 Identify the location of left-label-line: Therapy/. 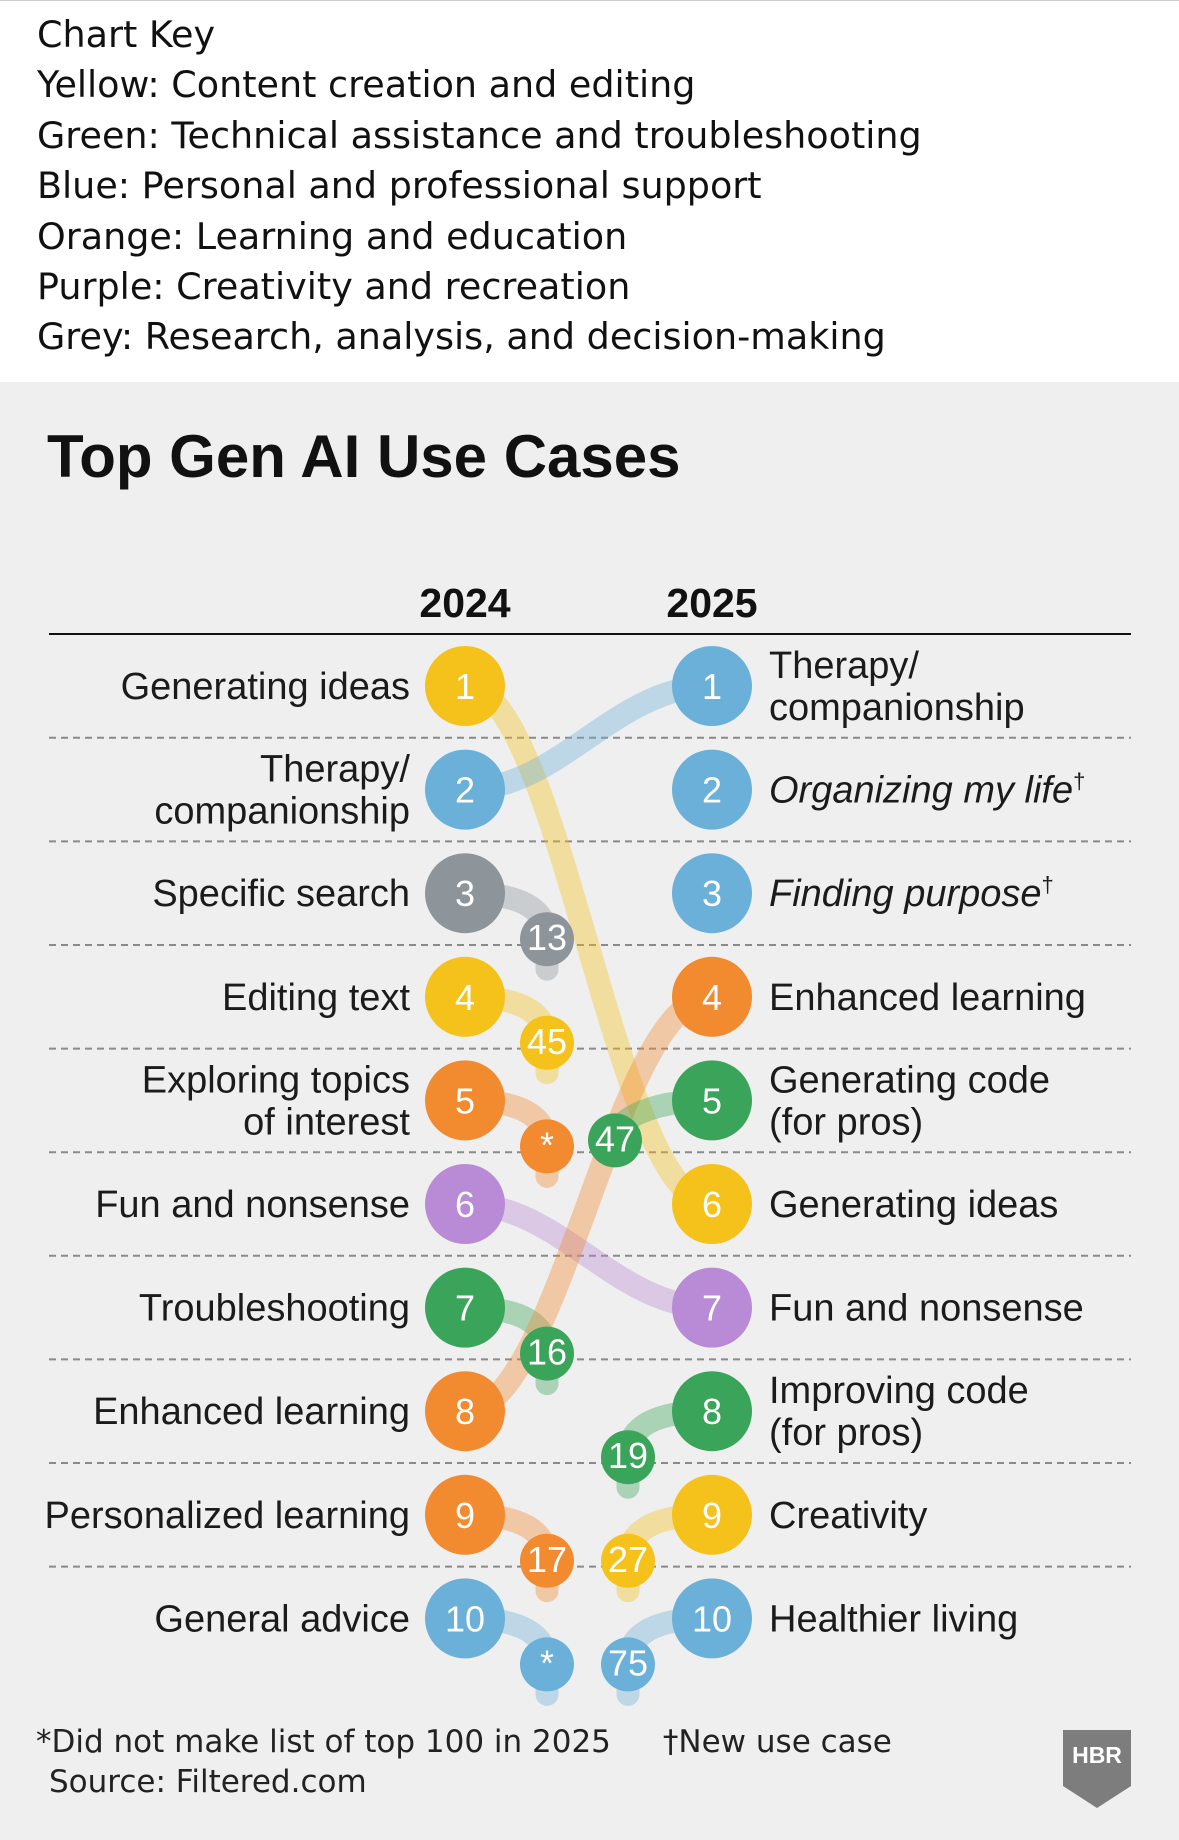
(335, 770).